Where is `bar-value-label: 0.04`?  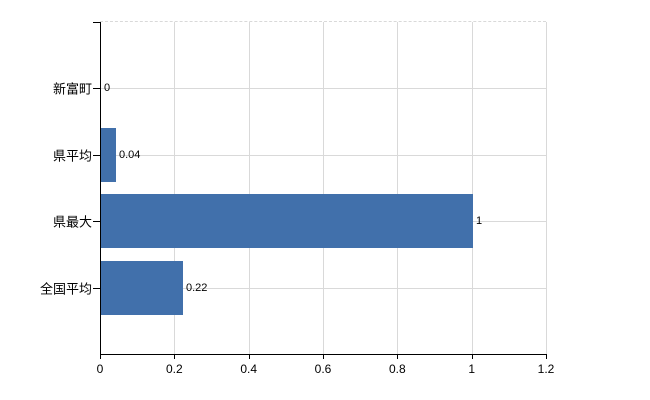 bar-value-label: 0.04 is located at coordinates (130, 154).